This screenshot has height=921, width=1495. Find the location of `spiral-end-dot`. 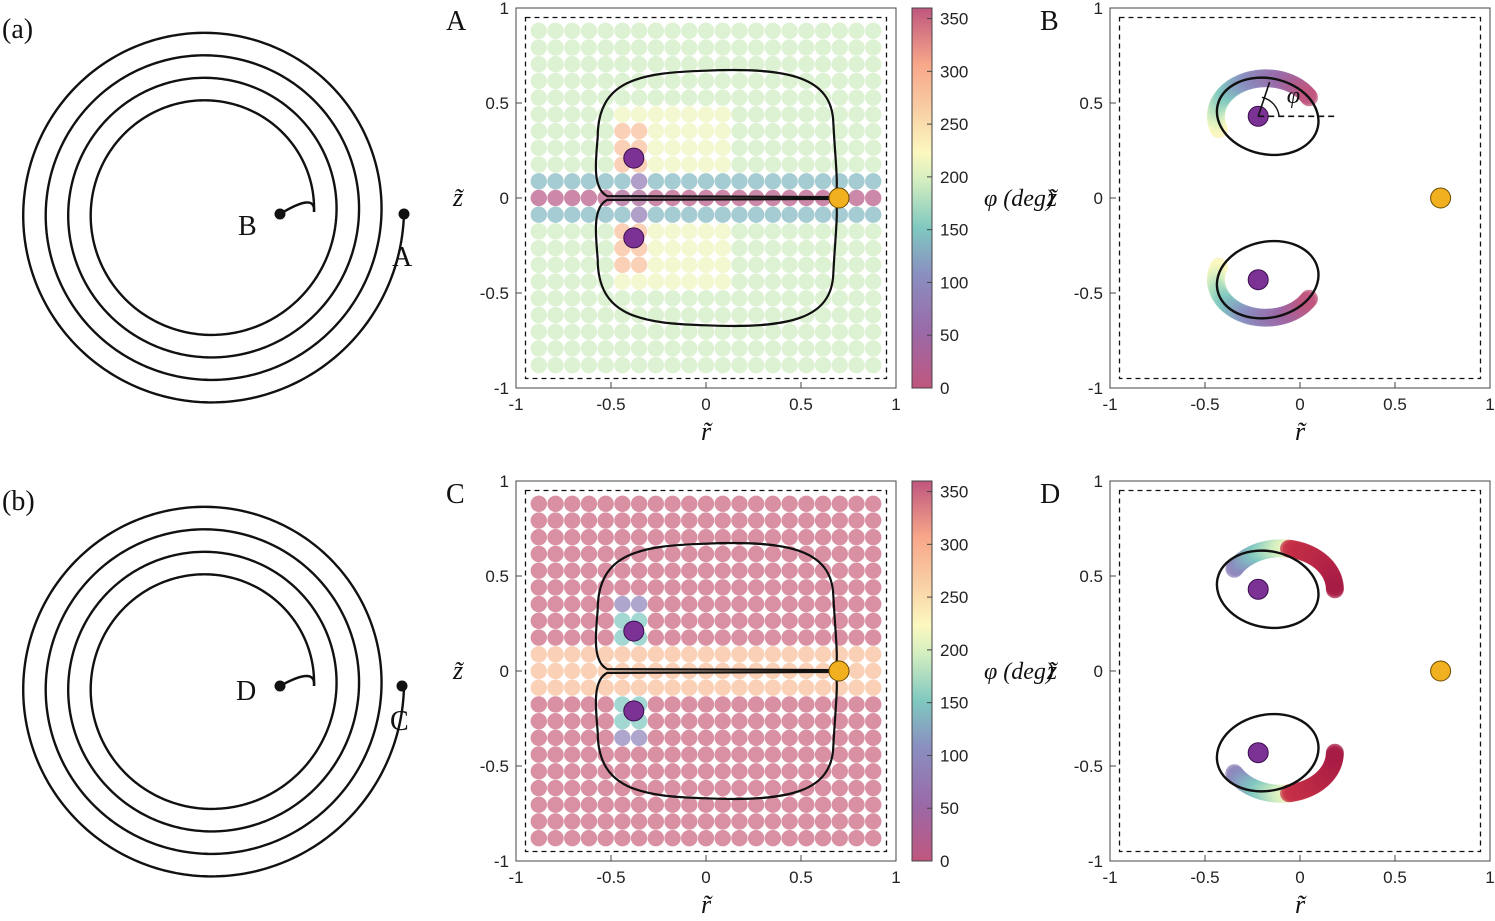

spiral-end-dot is located at coordinates (280, 214).